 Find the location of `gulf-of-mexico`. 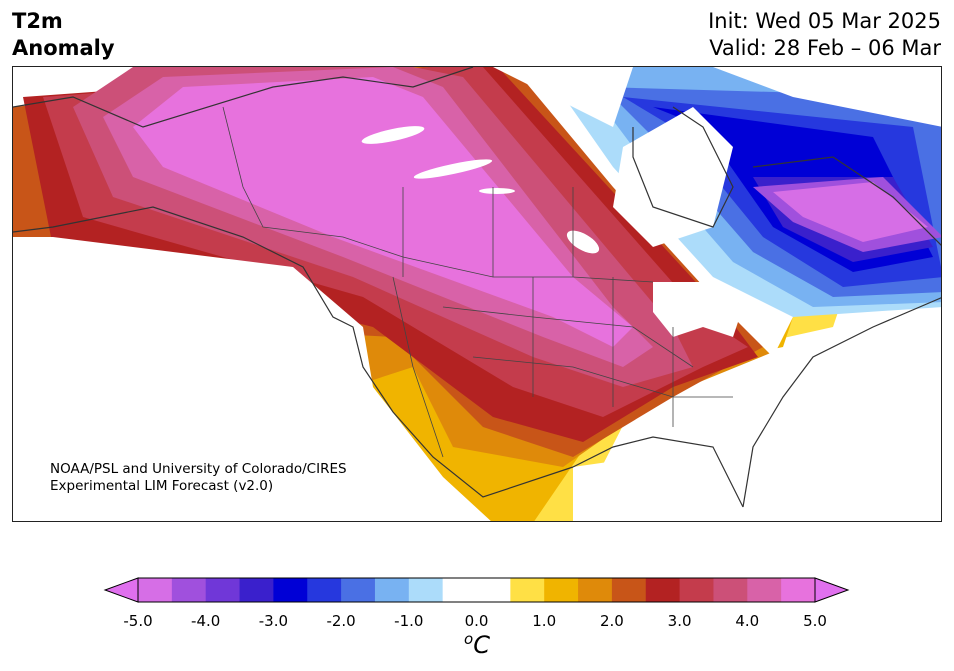

gulf-of-mexico is located at coordinates (653, 484).